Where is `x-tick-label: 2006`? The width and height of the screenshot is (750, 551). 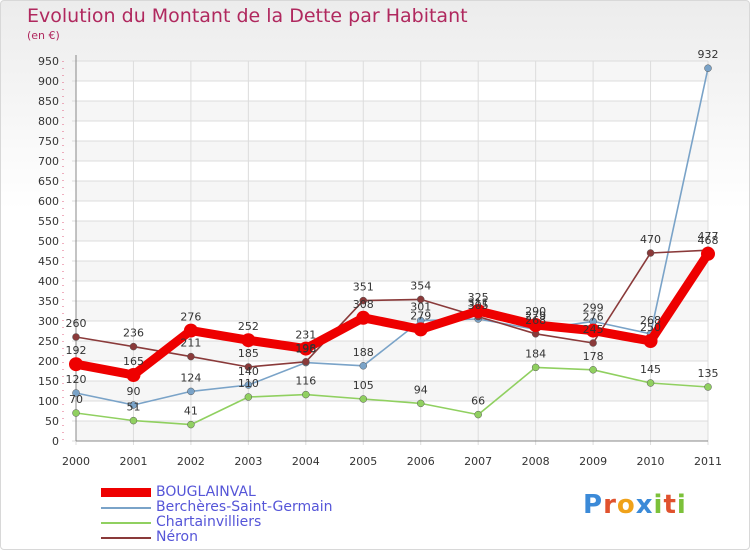 x-tick-label: 2006 is located at coordinates (421, 461).